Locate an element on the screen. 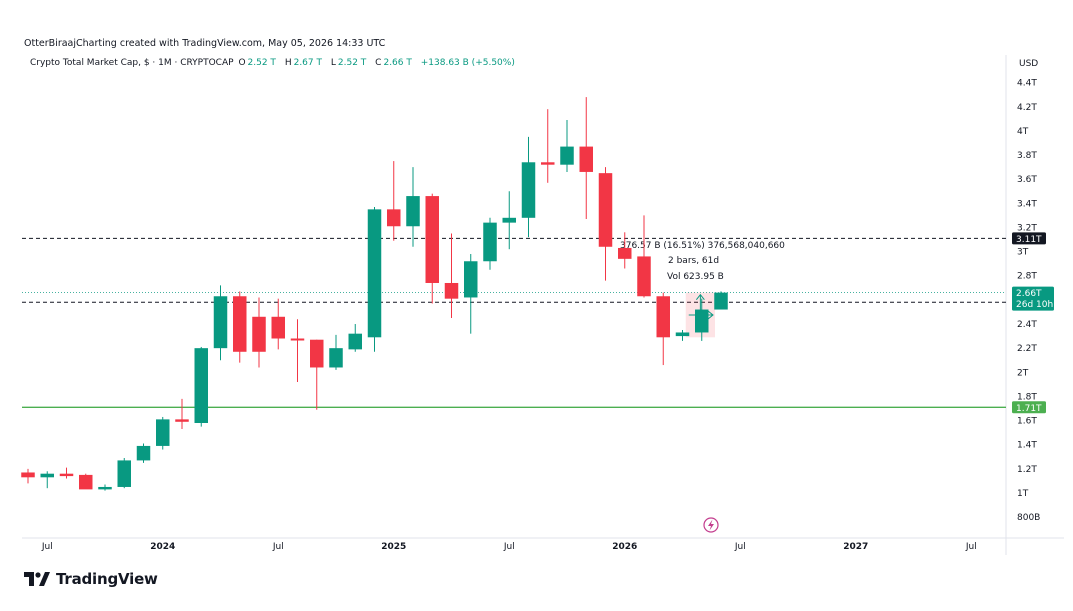 The image size is (1073, 611). ohlc-low-label: L is located at coordinates (333, 63).